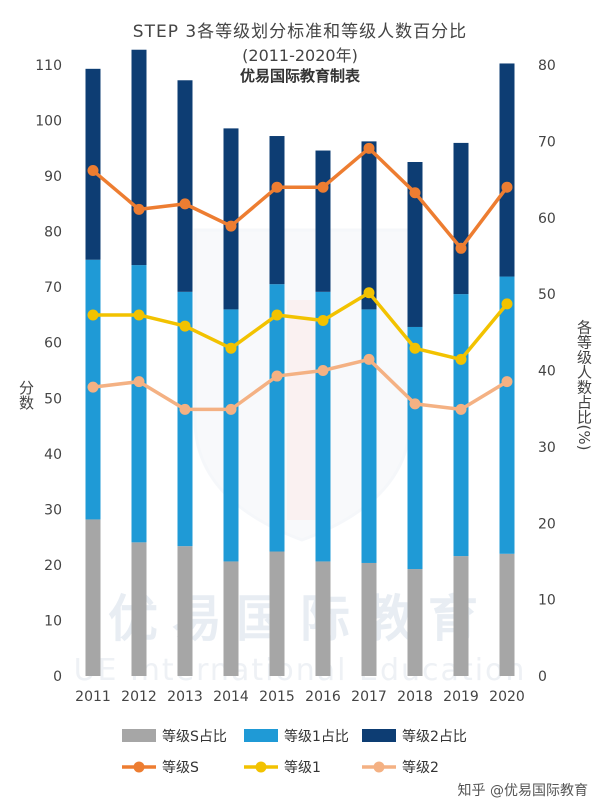 The width and height of the screenshot is (600, 811). I want to click on watermark-en: UE International Education, so click(300, 670).